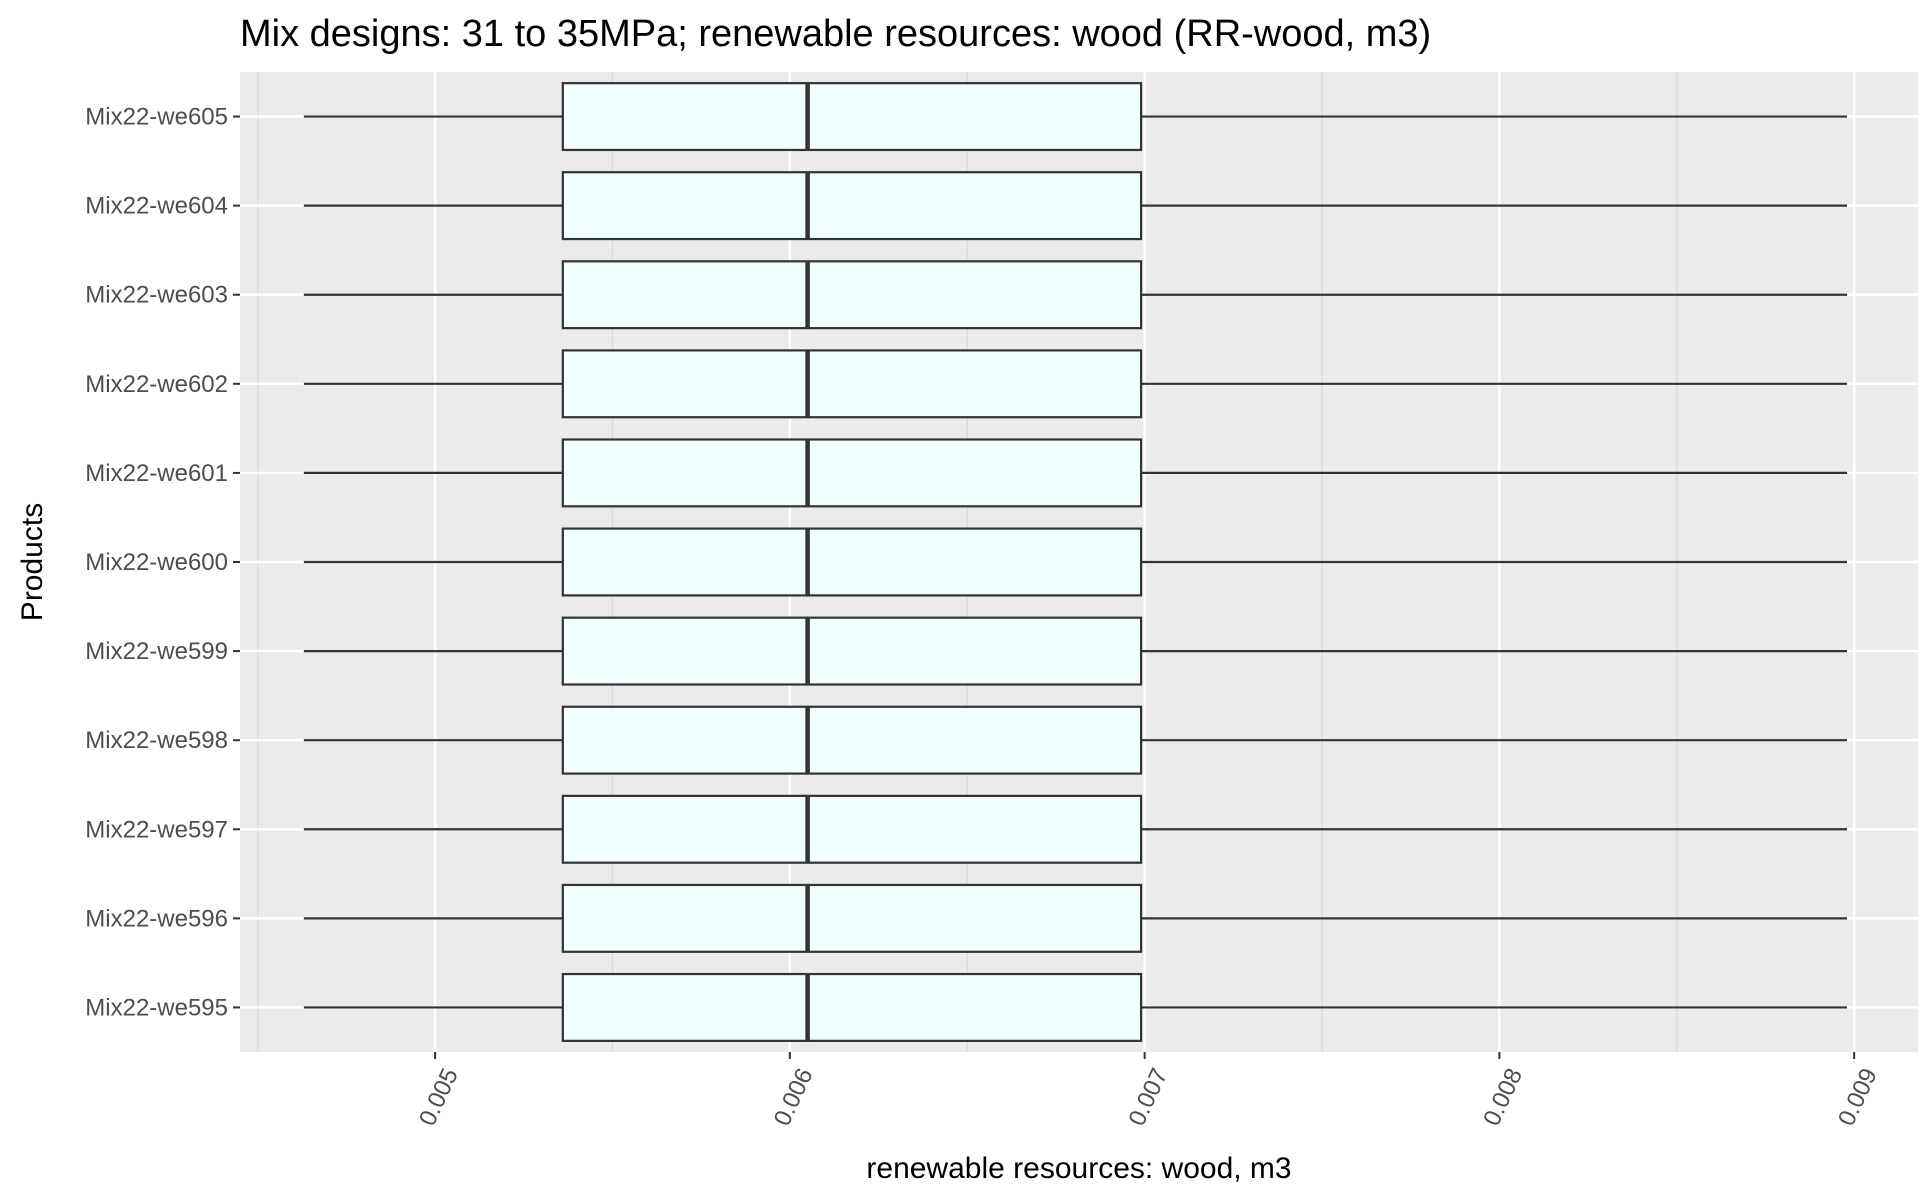  I want to click on y-tick-label: Mix22-we596, so click(156, 918).